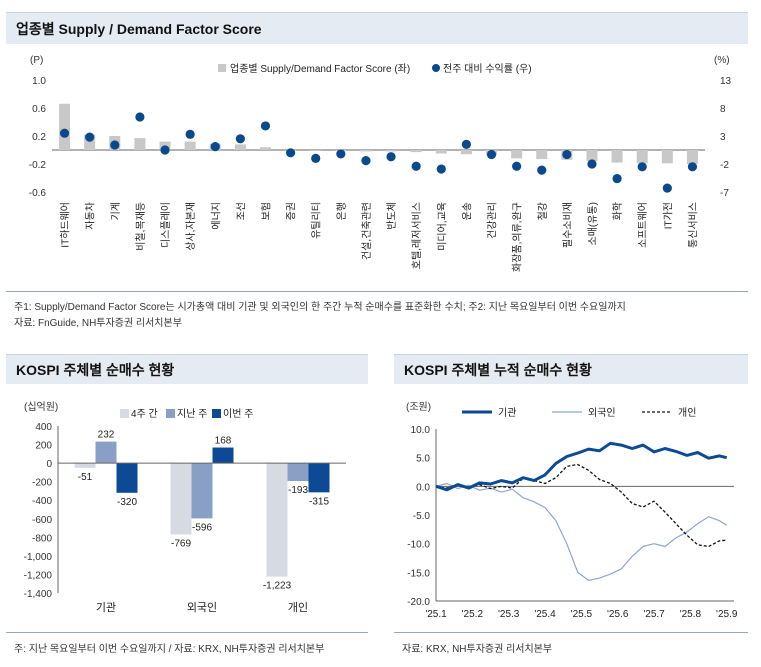  Describe the element at coordinates (124, 413) in the screenshot. I see `chart2-legend-swatch` at that location.